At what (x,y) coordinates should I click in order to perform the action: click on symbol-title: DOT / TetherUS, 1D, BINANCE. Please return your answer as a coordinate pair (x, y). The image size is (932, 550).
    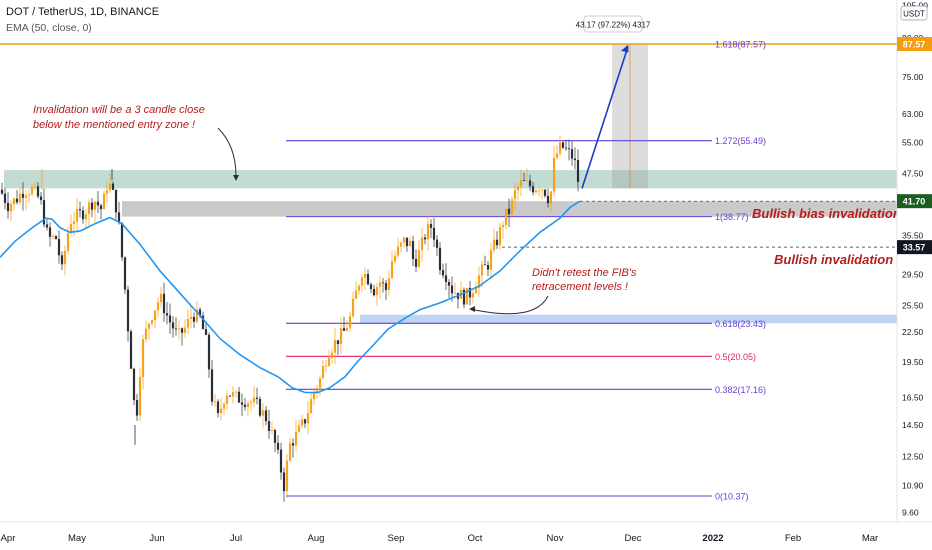
    Looking at the image, I should click on (83, 12).